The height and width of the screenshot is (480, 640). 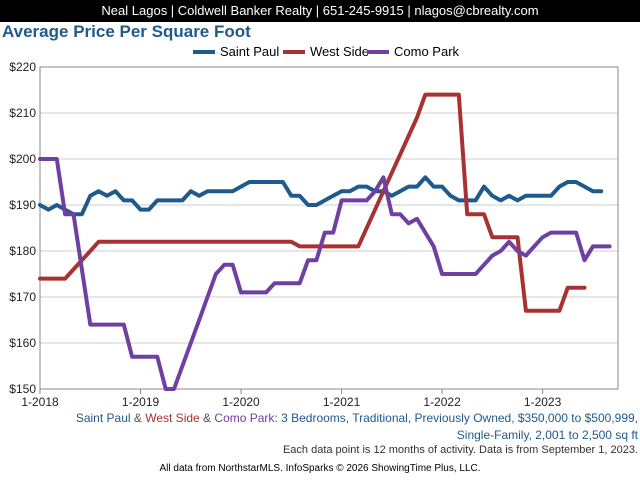 I want to click on legend-swatch-west-side, so click(x=294, y=51).